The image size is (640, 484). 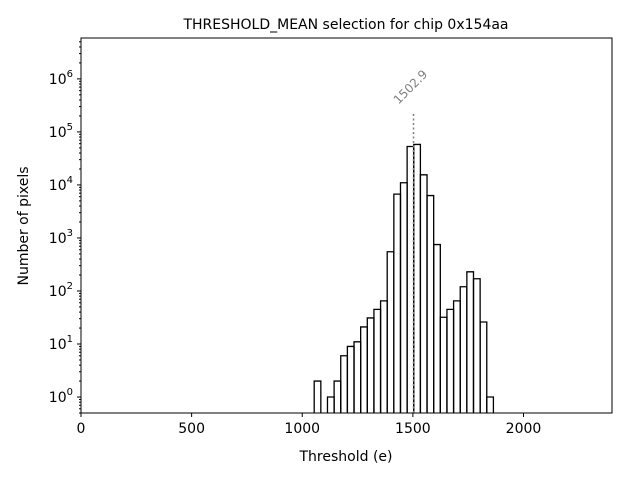 I want to click on y-tick-label: 10³, so click(x=61, y=237).